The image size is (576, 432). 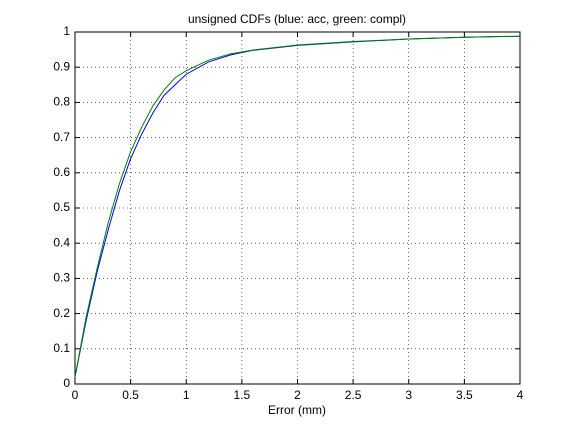 I want to click on x-axis-label: Error (mm), so click(x=297, y=410).